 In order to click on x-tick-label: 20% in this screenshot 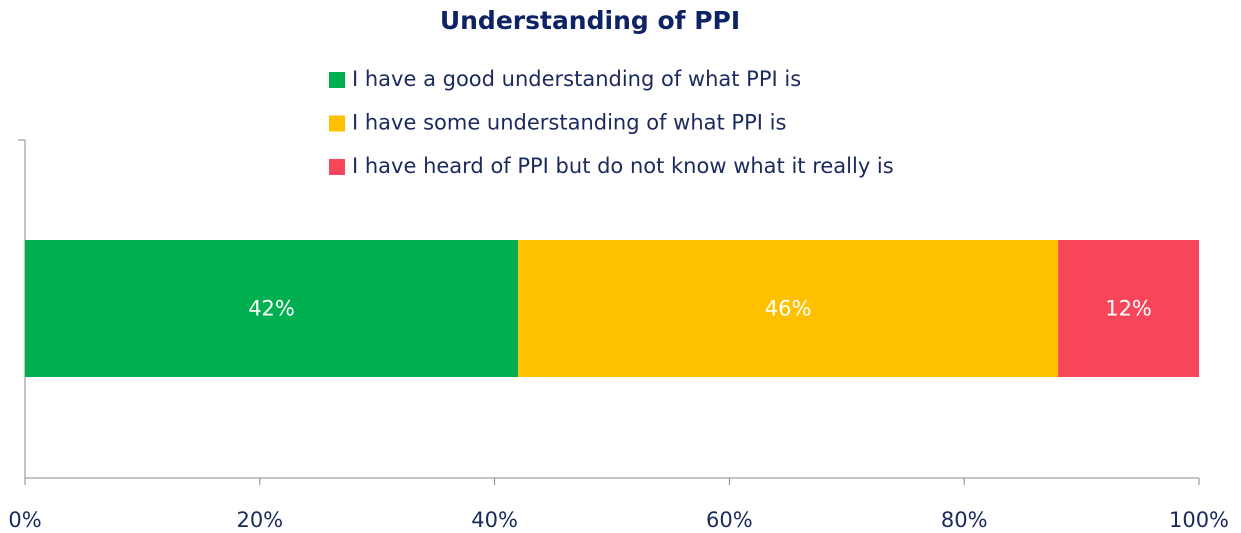, I will do `click(259, 520)`.